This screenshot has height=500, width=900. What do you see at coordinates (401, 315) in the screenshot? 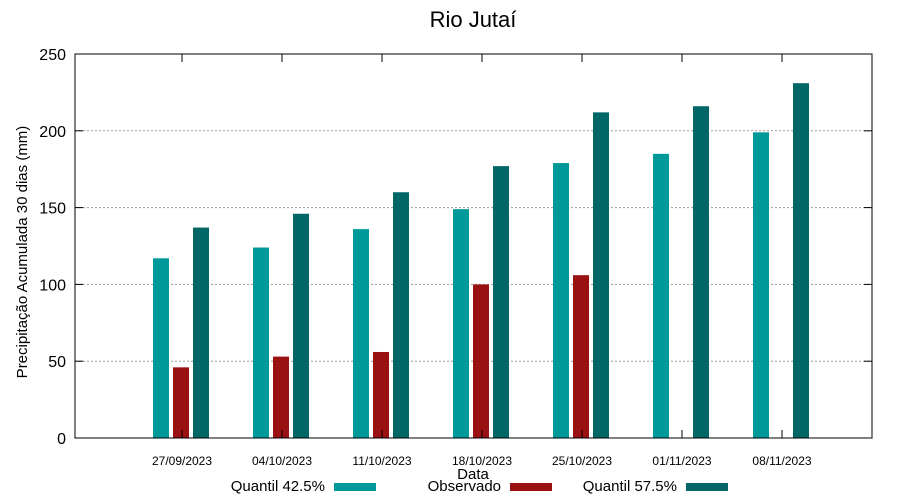
I see `bar-quantil-57-5--2` at bounding box center [401, 315].